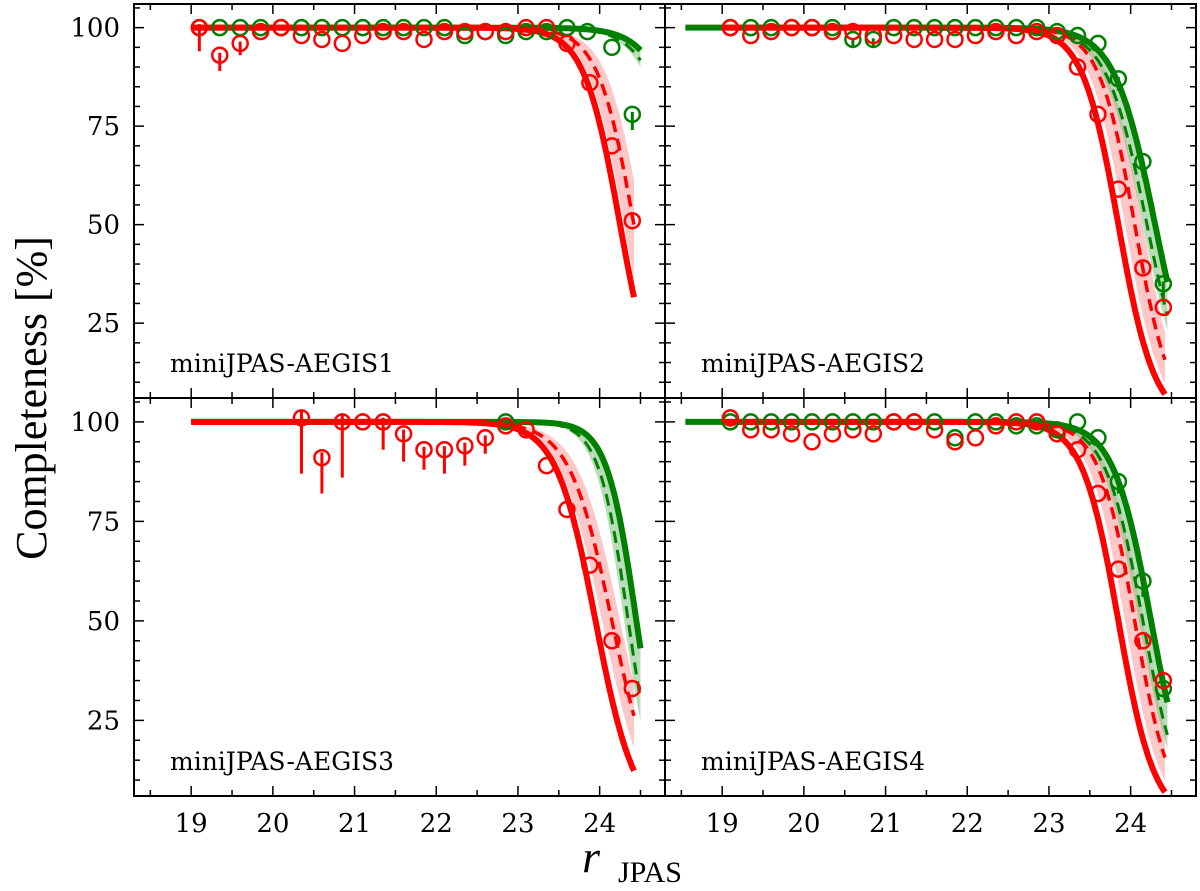 This screenshot has width=1200, height=891. What do you see at coordinates (417, 533) in the screenshot?
I see `green-solid-curve` at bounding box center [417, 533].